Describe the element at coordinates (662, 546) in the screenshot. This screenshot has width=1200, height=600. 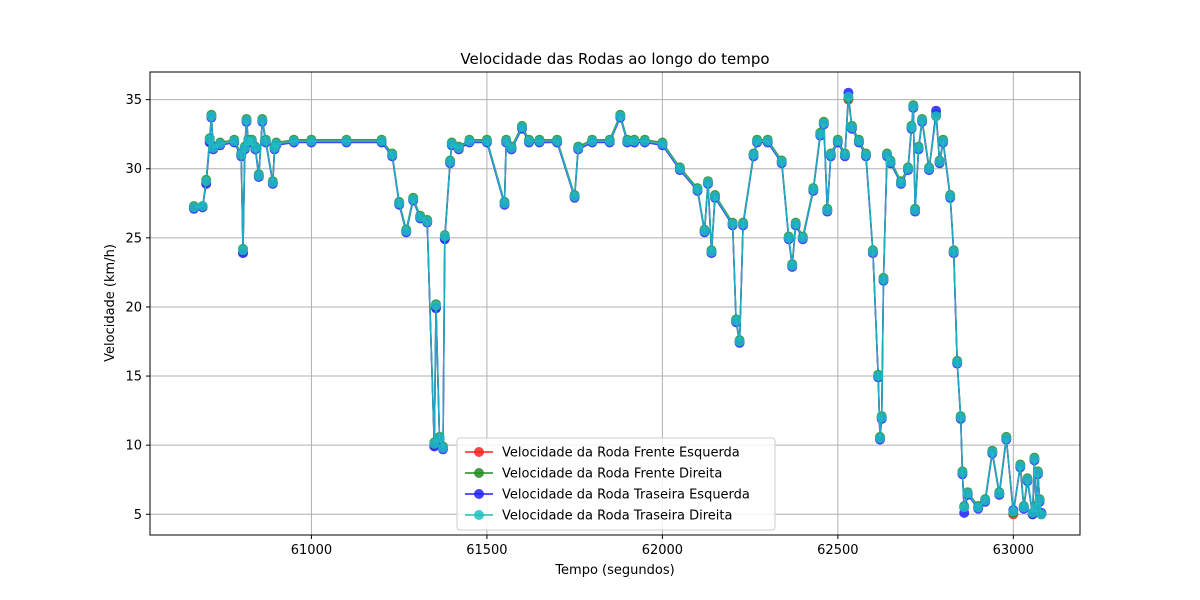
I see `x-axis-ticks: 61000 61500 62000 62500 63000` at that location.